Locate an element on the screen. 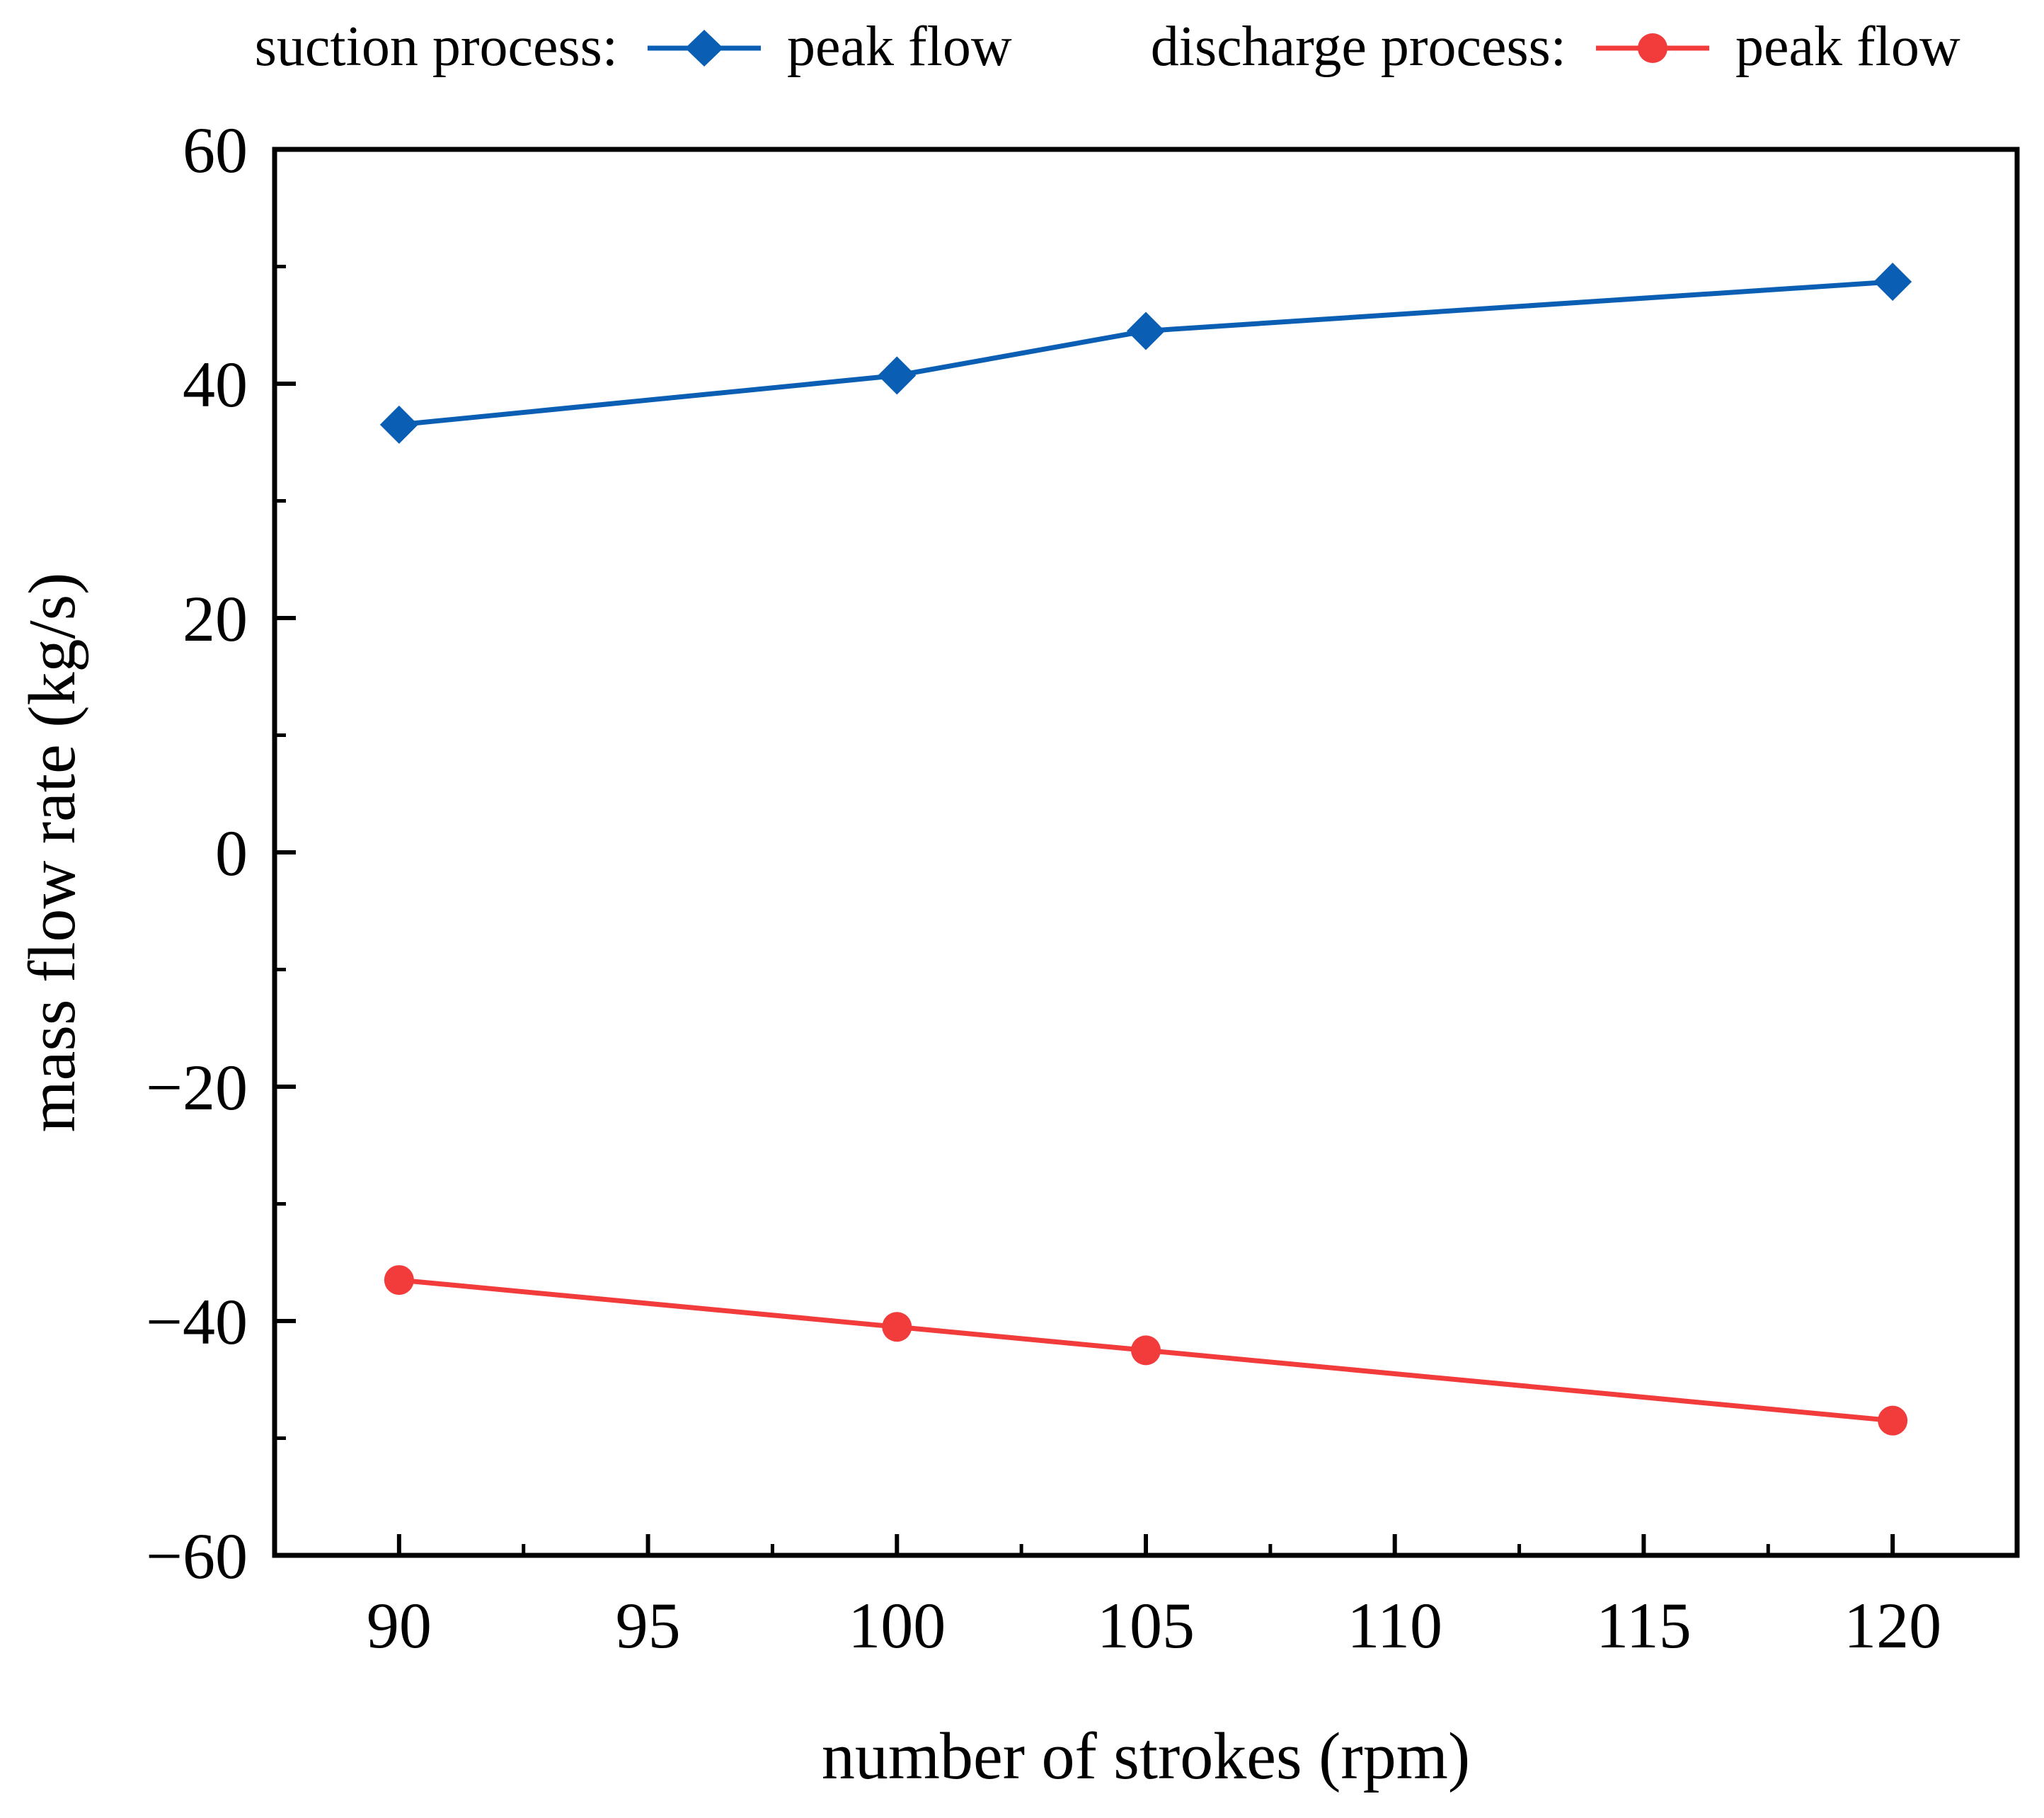 The height and width of the screenshot is (1818, 2044). legend-group-suction: suction process: is located at coordinates (437, 47).